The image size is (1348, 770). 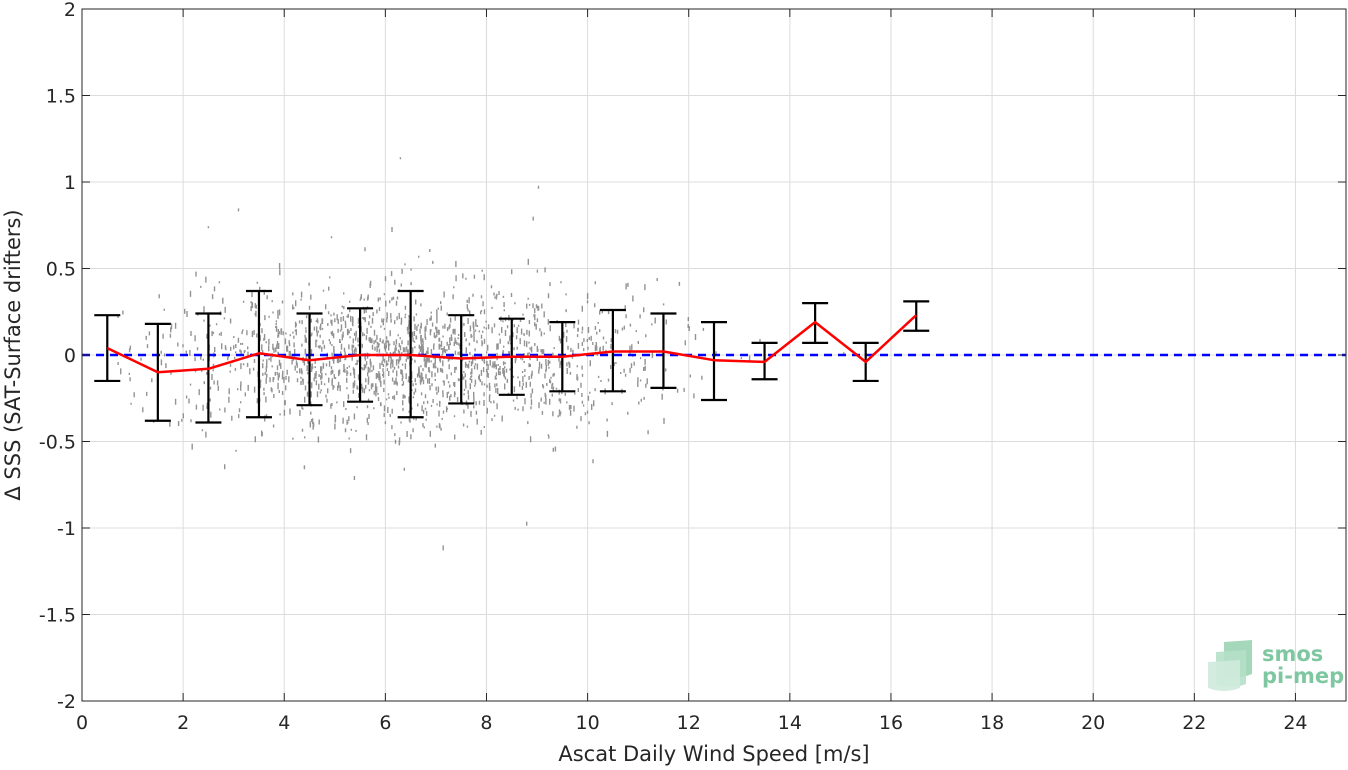 What do you see at coordinates (790, 723) in the screenshot?
I see `x-tick-label: 14` at bounding box center [790, 723].